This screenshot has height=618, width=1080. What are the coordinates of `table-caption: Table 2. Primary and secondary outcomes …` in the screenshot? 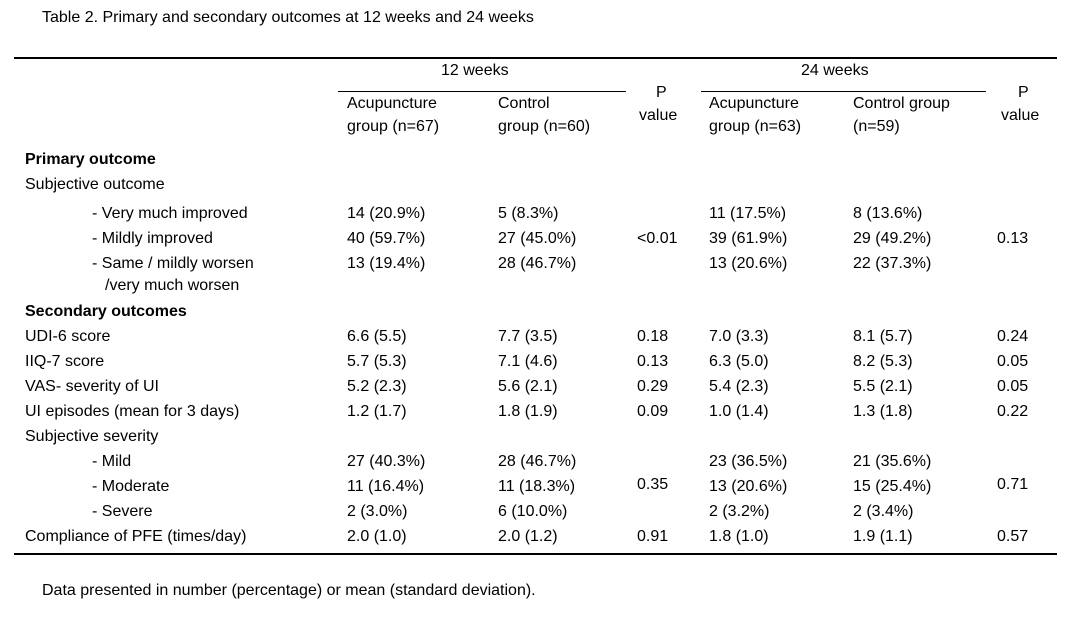 It's located at (288, 17).